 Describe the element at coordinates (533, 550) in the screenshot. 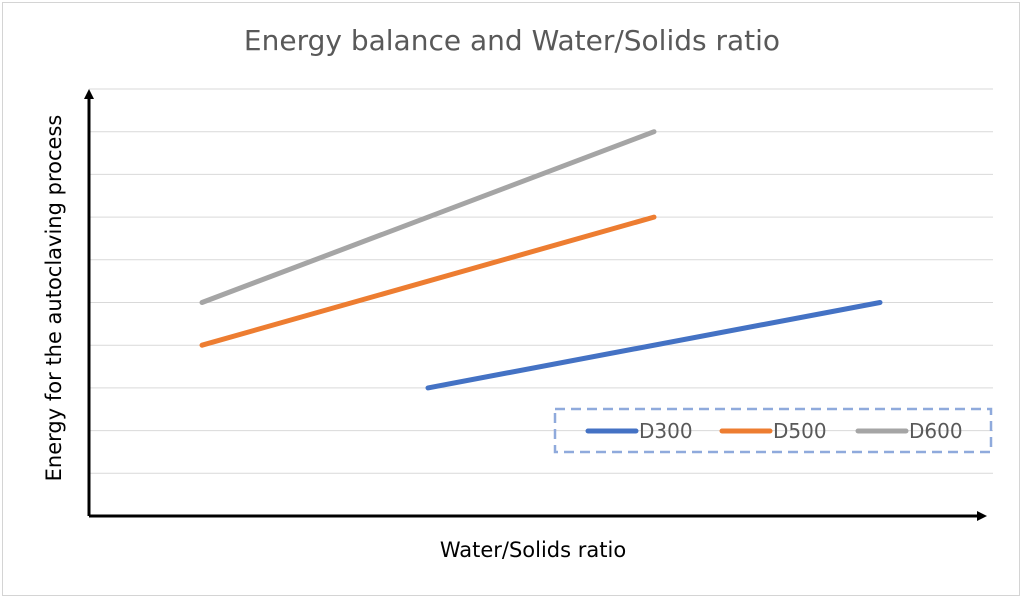

I see `x-axis-title: Water/Solids ratio` at that location.